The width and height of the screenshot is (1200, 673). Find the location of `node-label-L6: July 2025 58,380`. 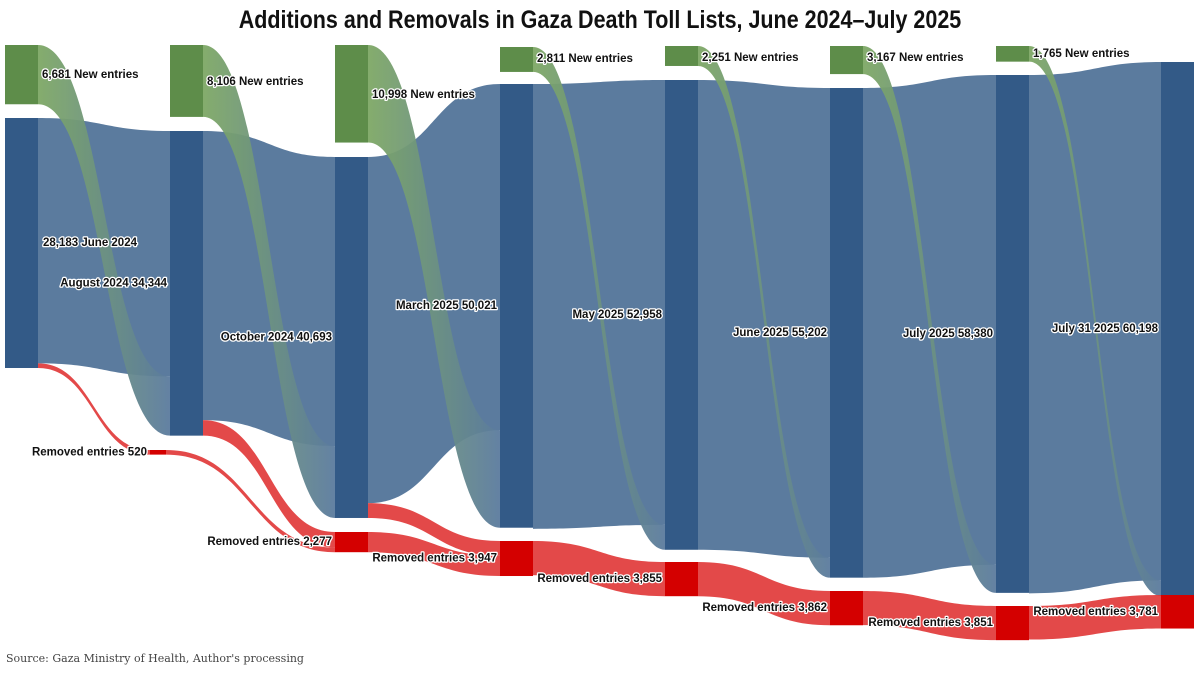

node-label-L6: July 2025 58,380 is located at coordinates (948, 334).